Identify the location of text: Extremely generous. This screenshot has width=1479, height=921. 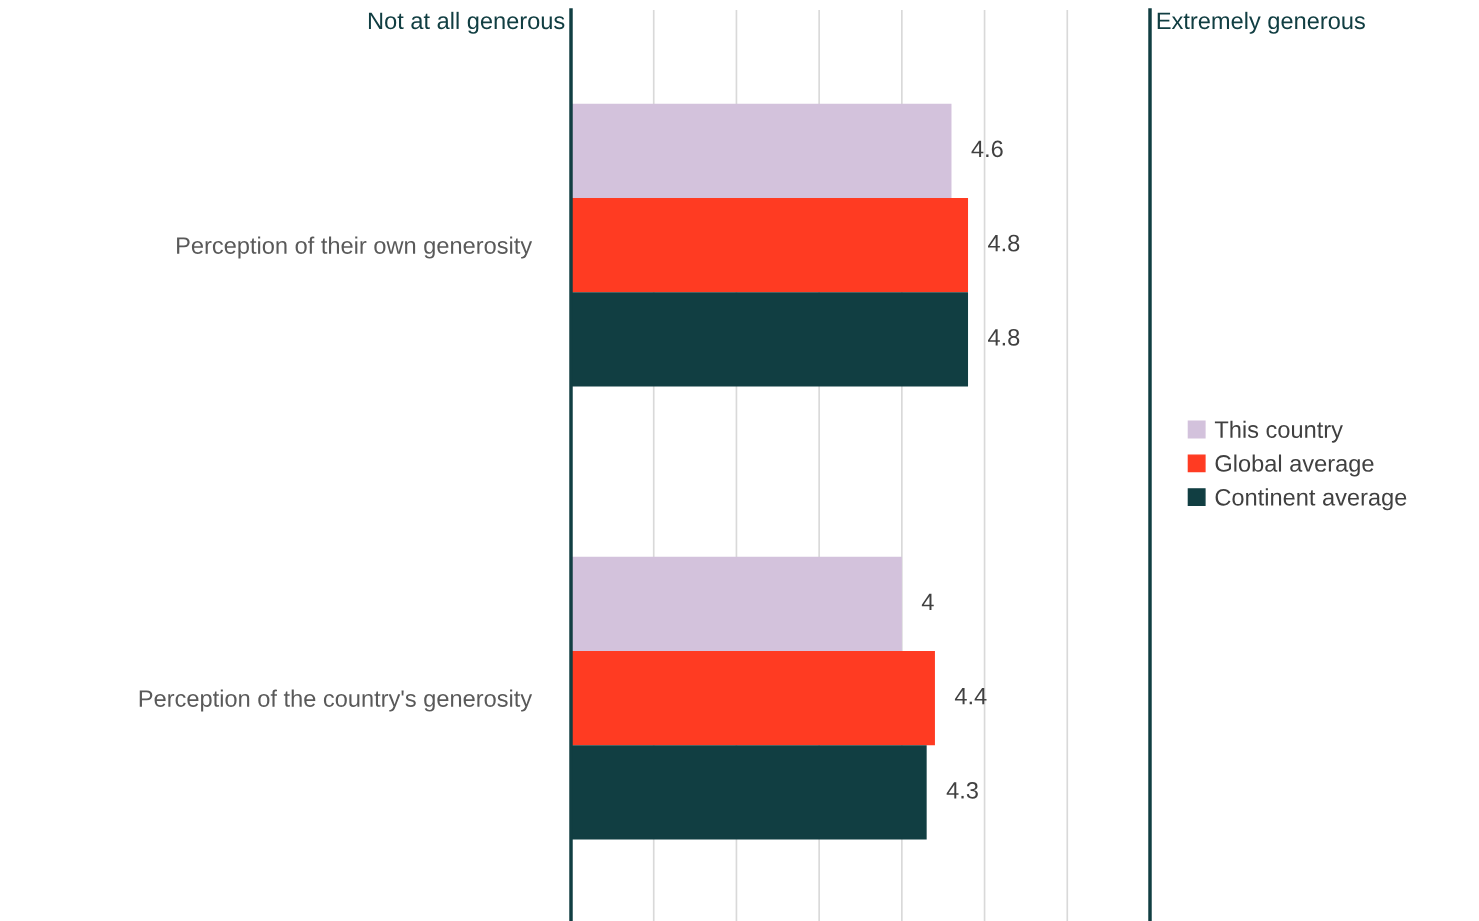
(1261, 22).